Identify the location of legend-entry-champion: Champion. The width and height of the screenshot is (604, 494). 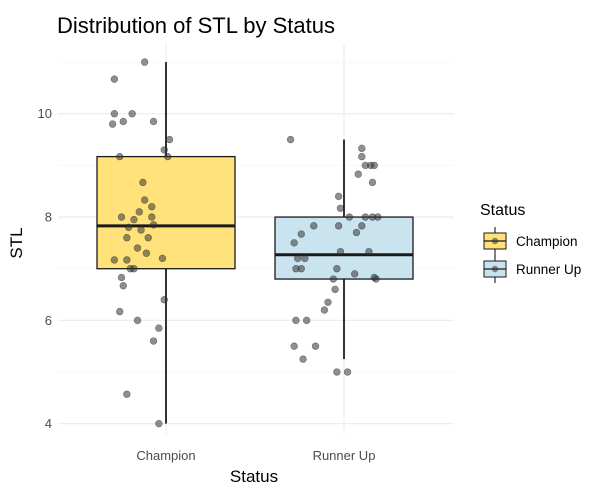
(530, 241).